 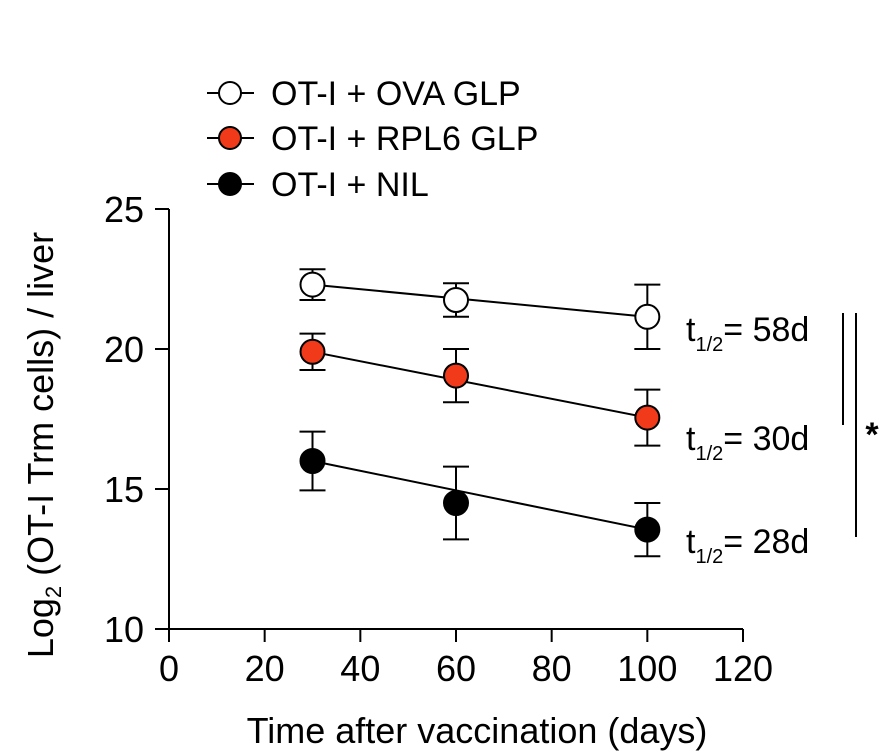 I want to click on y-axis-title-suffix: (OT-I Trm cells) / liver, so click(x=40, y=409).